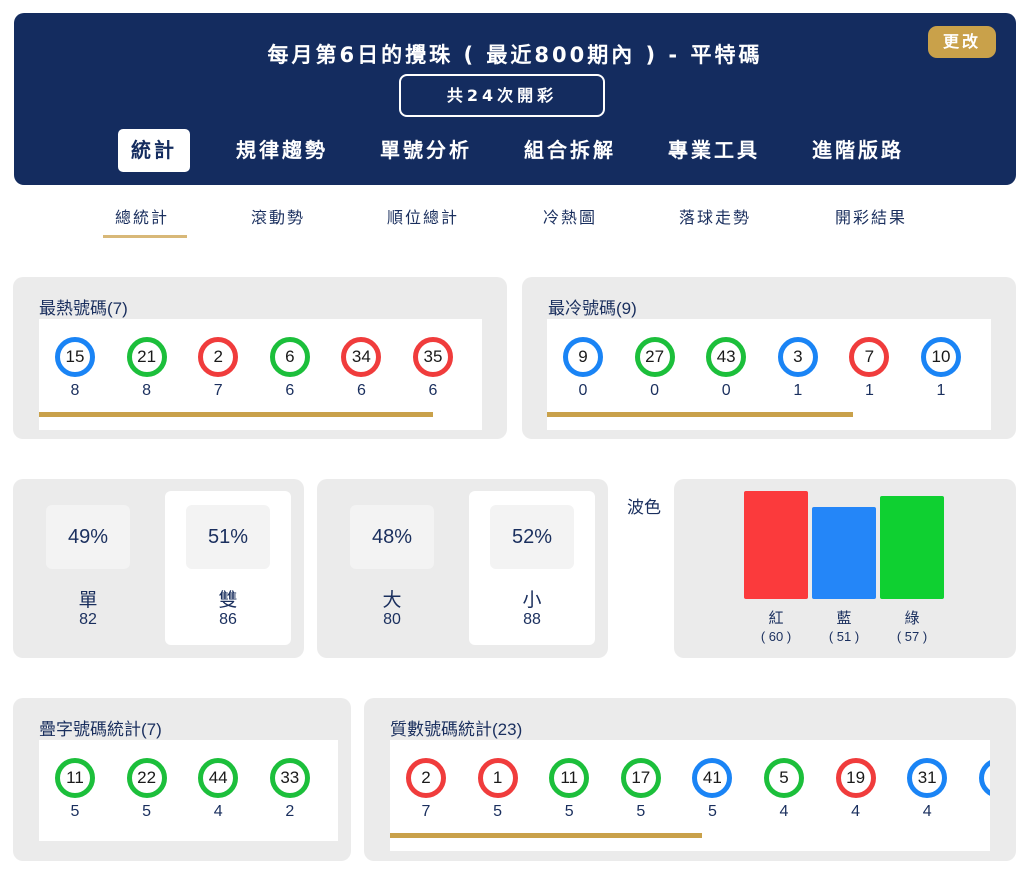 The width and height of the screenshot is (1023, 869). I want to click on subtab-rolling: 滾動勢, so click(278, 217).